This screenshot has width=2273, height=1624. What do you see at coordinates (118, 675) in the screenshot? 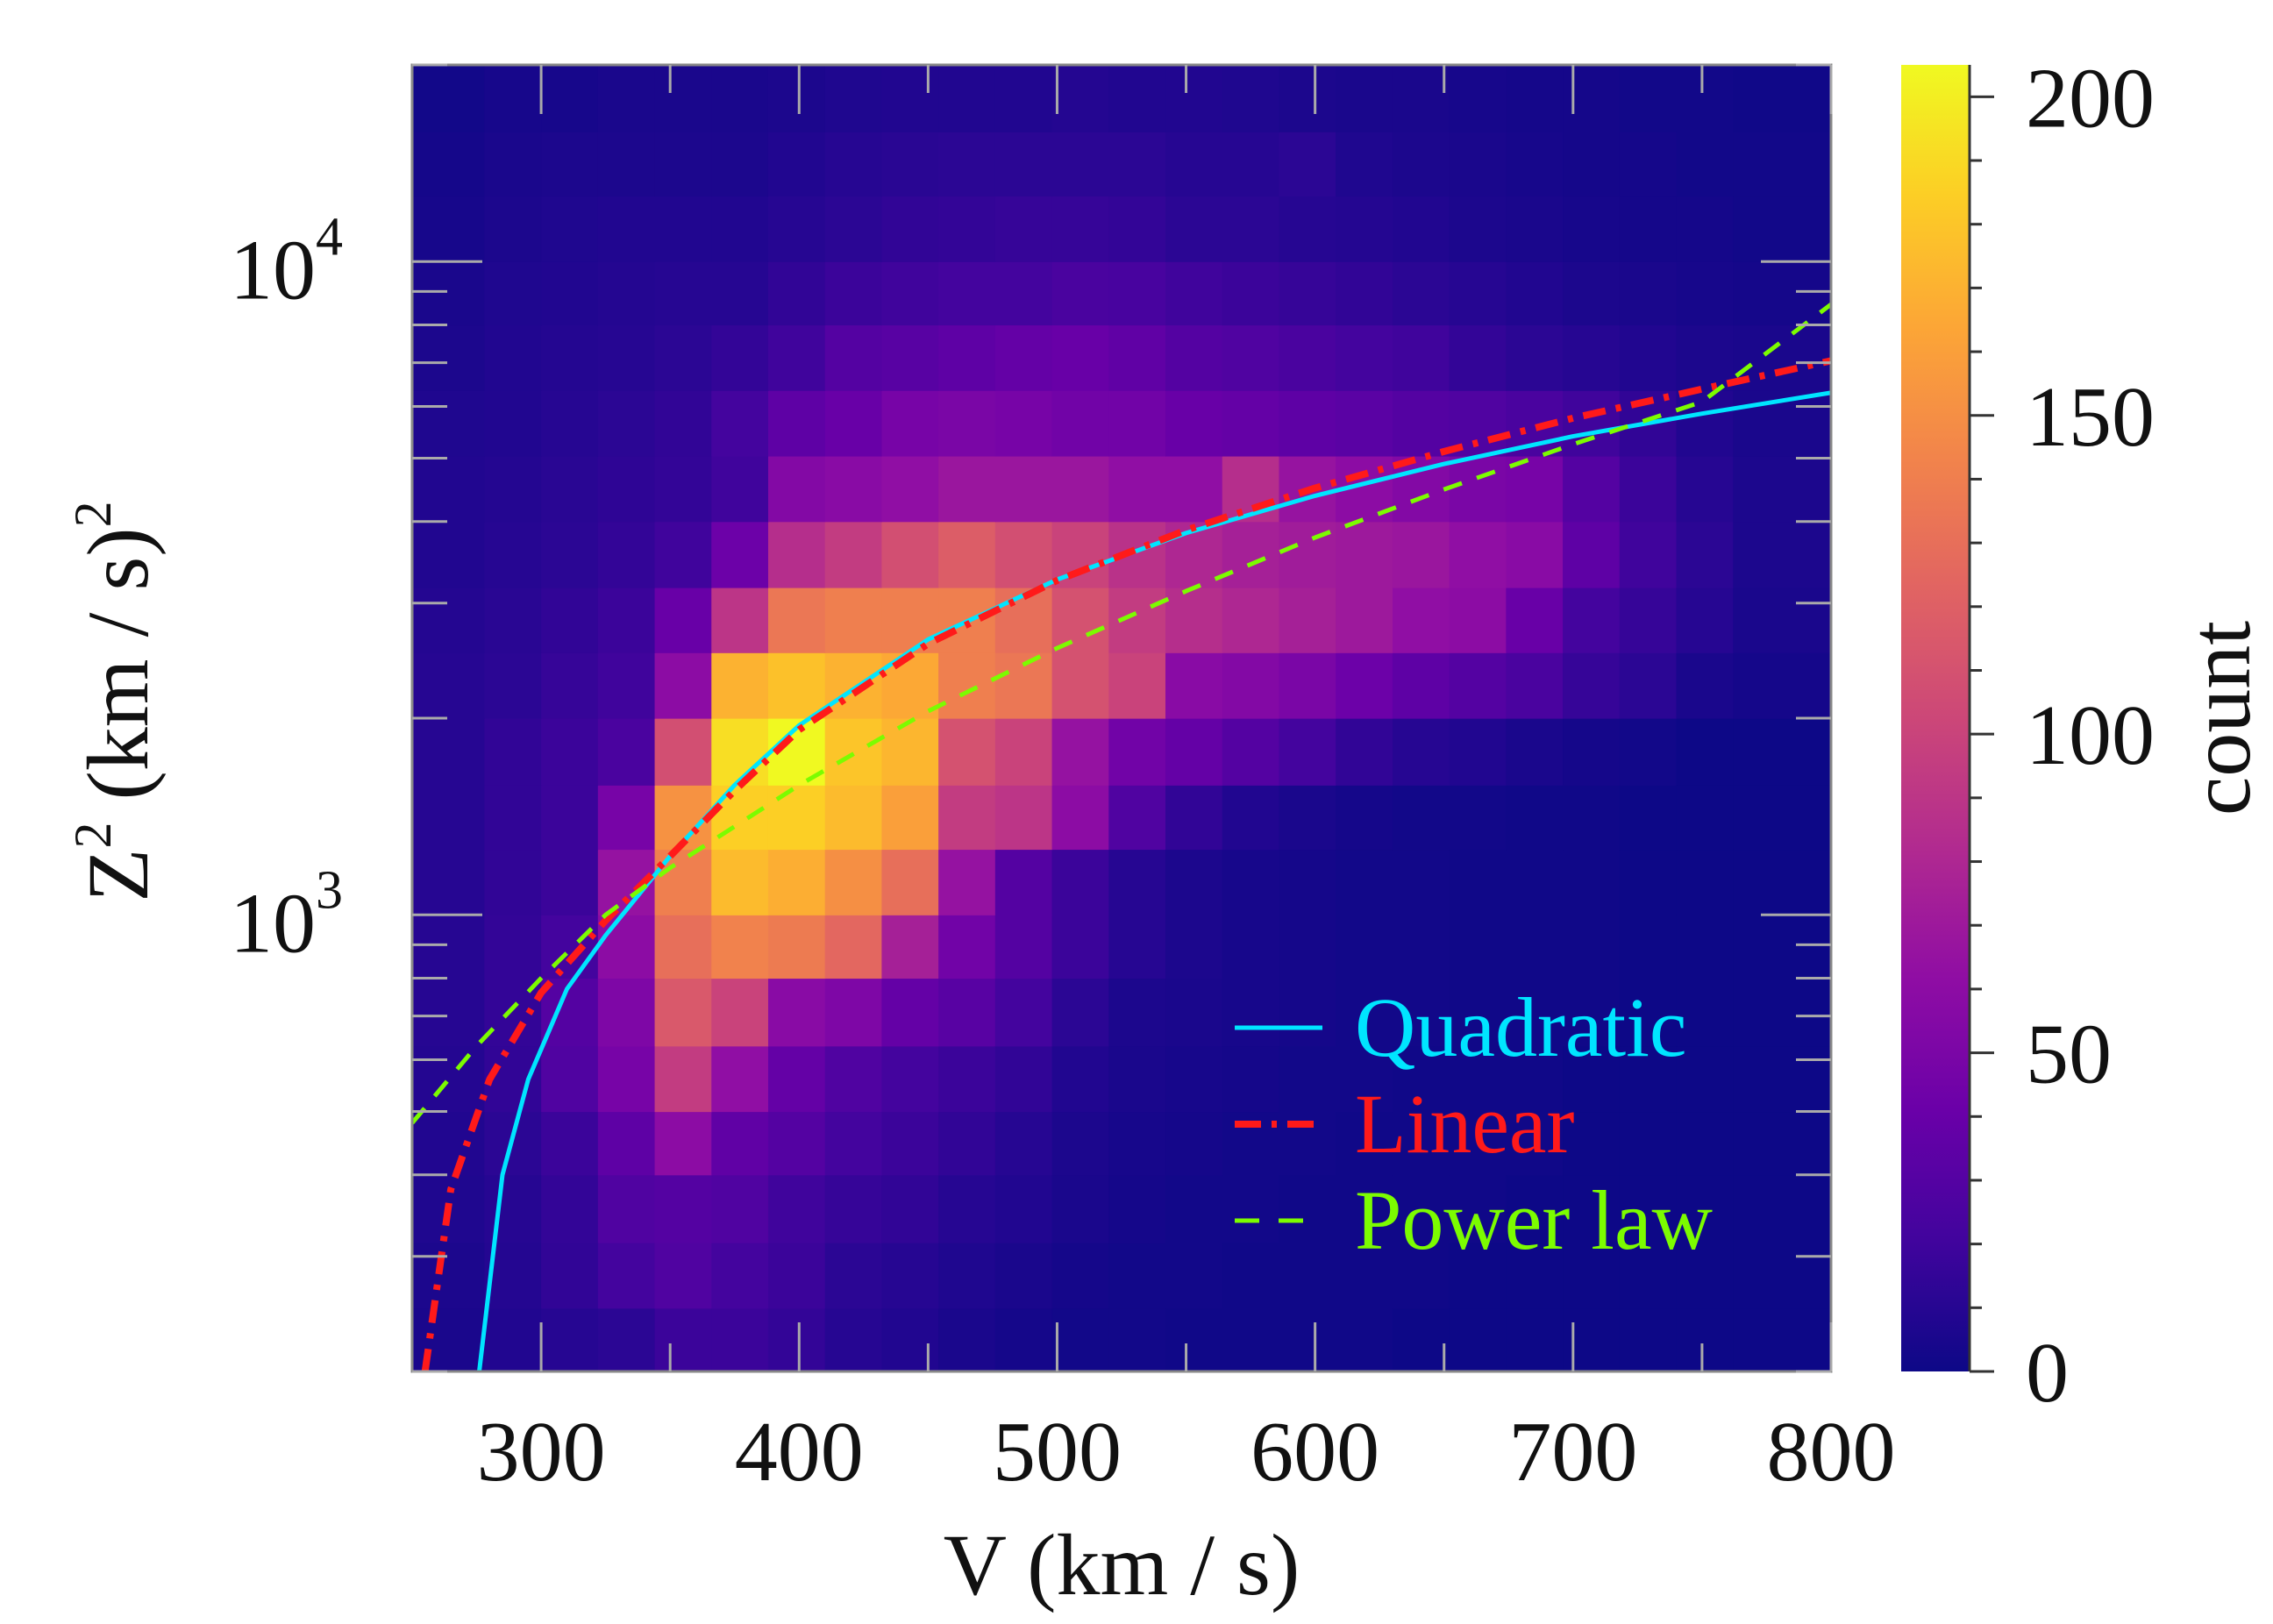
I see `y-axis-title-mid: (km / s)` at bounding box center [118, 675].